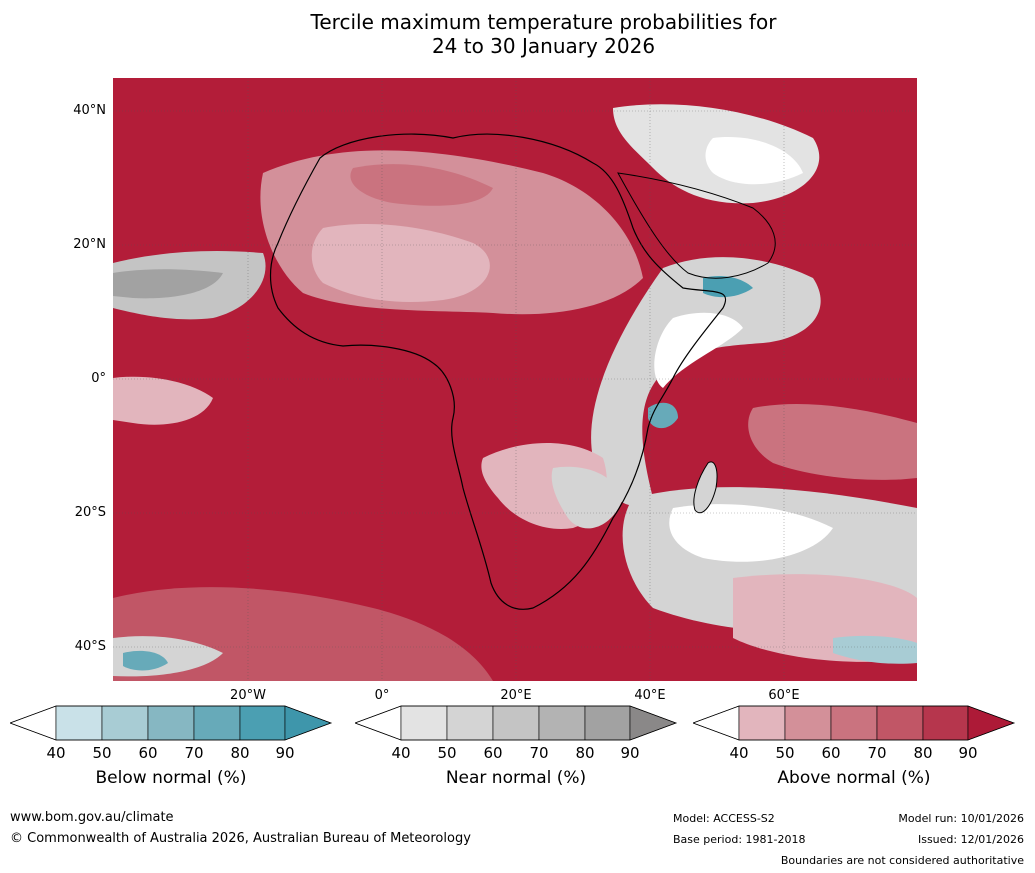 This screenshot has width=1035, height=873. What do you see at coordinates (240, 753) in the screenshot?
I see `below-tick-80: 80` at bounding box center [240, 753].